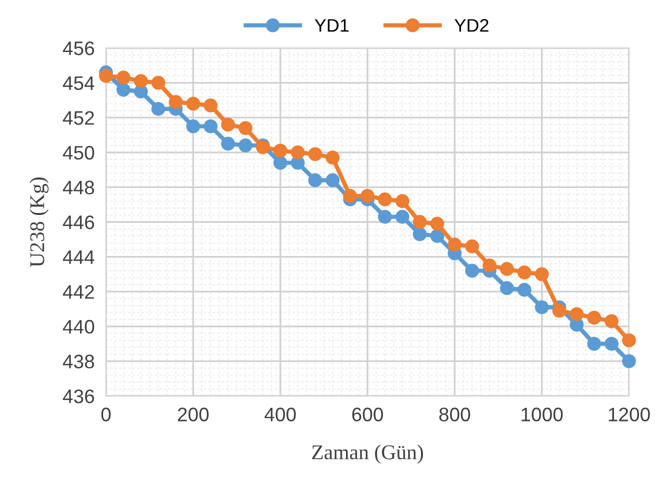 This screenshot has width=672, height=486. What do you see at coordinates (78, 222) in the screenshot?
I see `y-tick-label: 446` at bounding box center [78, 222].